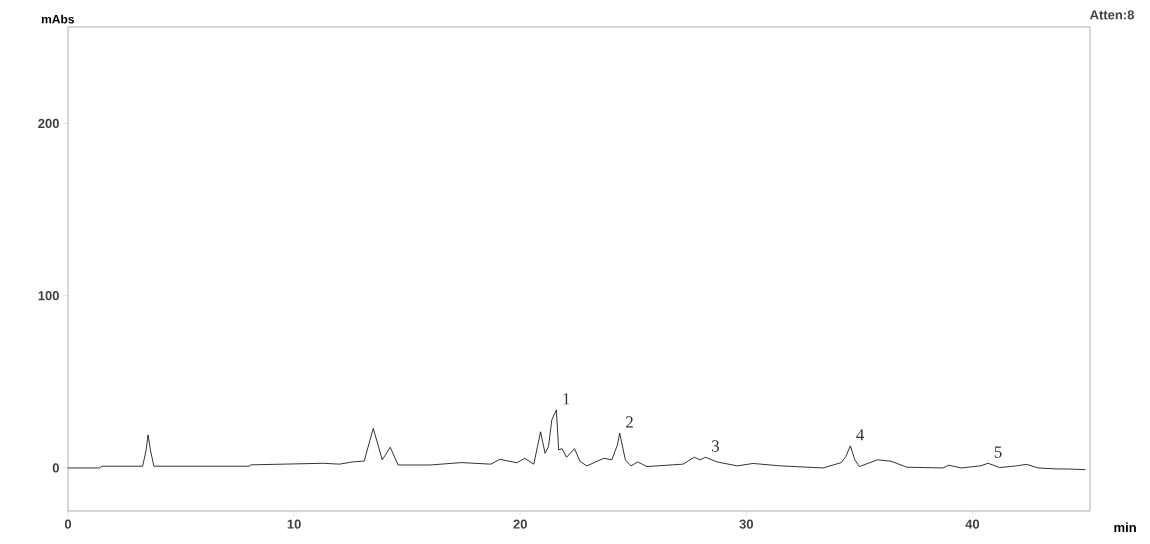 This screenshot has width=1150, height=544. Describe the element at coordinates (566, 399) in the screenshot. I see `annotation: 1` at that location.